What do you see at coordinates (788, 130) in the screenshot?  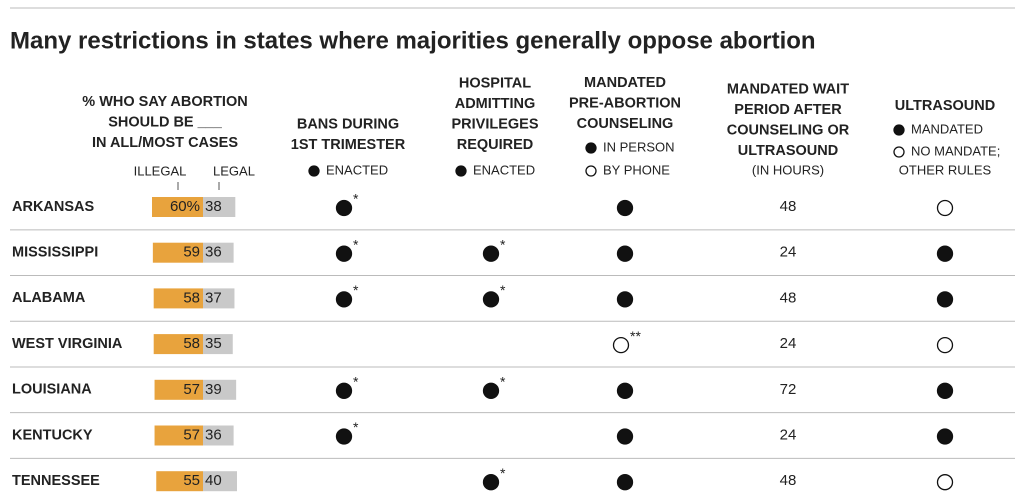 I see `column-heading: COUNSELING OR` at bounding box center [788, 130].